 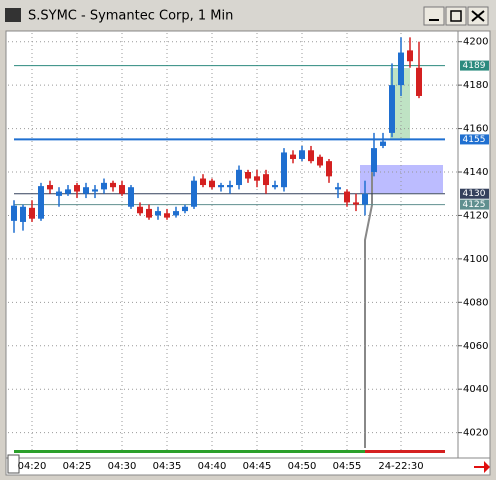 I want to click on title-bar, so click(x=248, y=15).